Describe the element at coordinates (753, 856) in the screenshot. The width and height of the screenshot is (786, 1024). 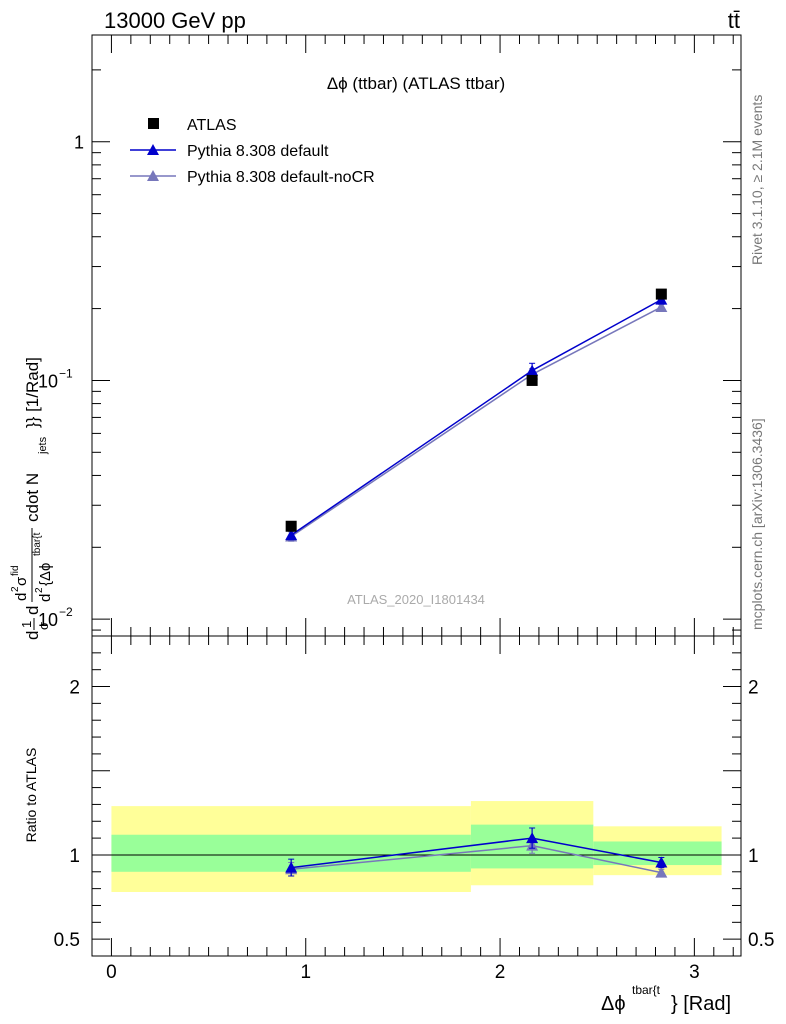
I see `ratio-ytick-label-right-1: 1` at that location.